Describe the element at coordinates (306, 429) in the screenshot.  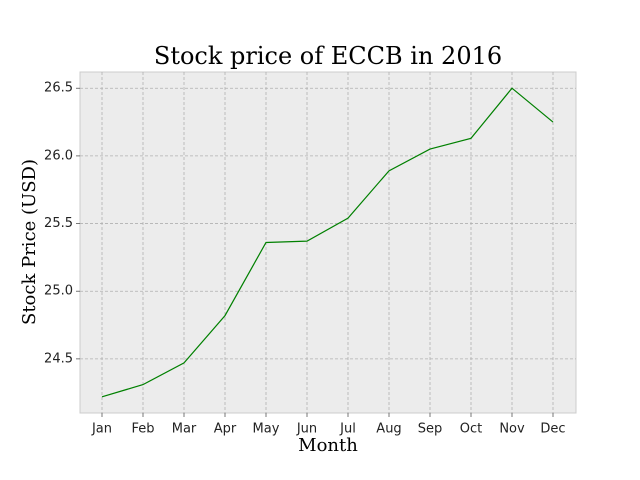
I see `x-tick-label: Jun` at that location.